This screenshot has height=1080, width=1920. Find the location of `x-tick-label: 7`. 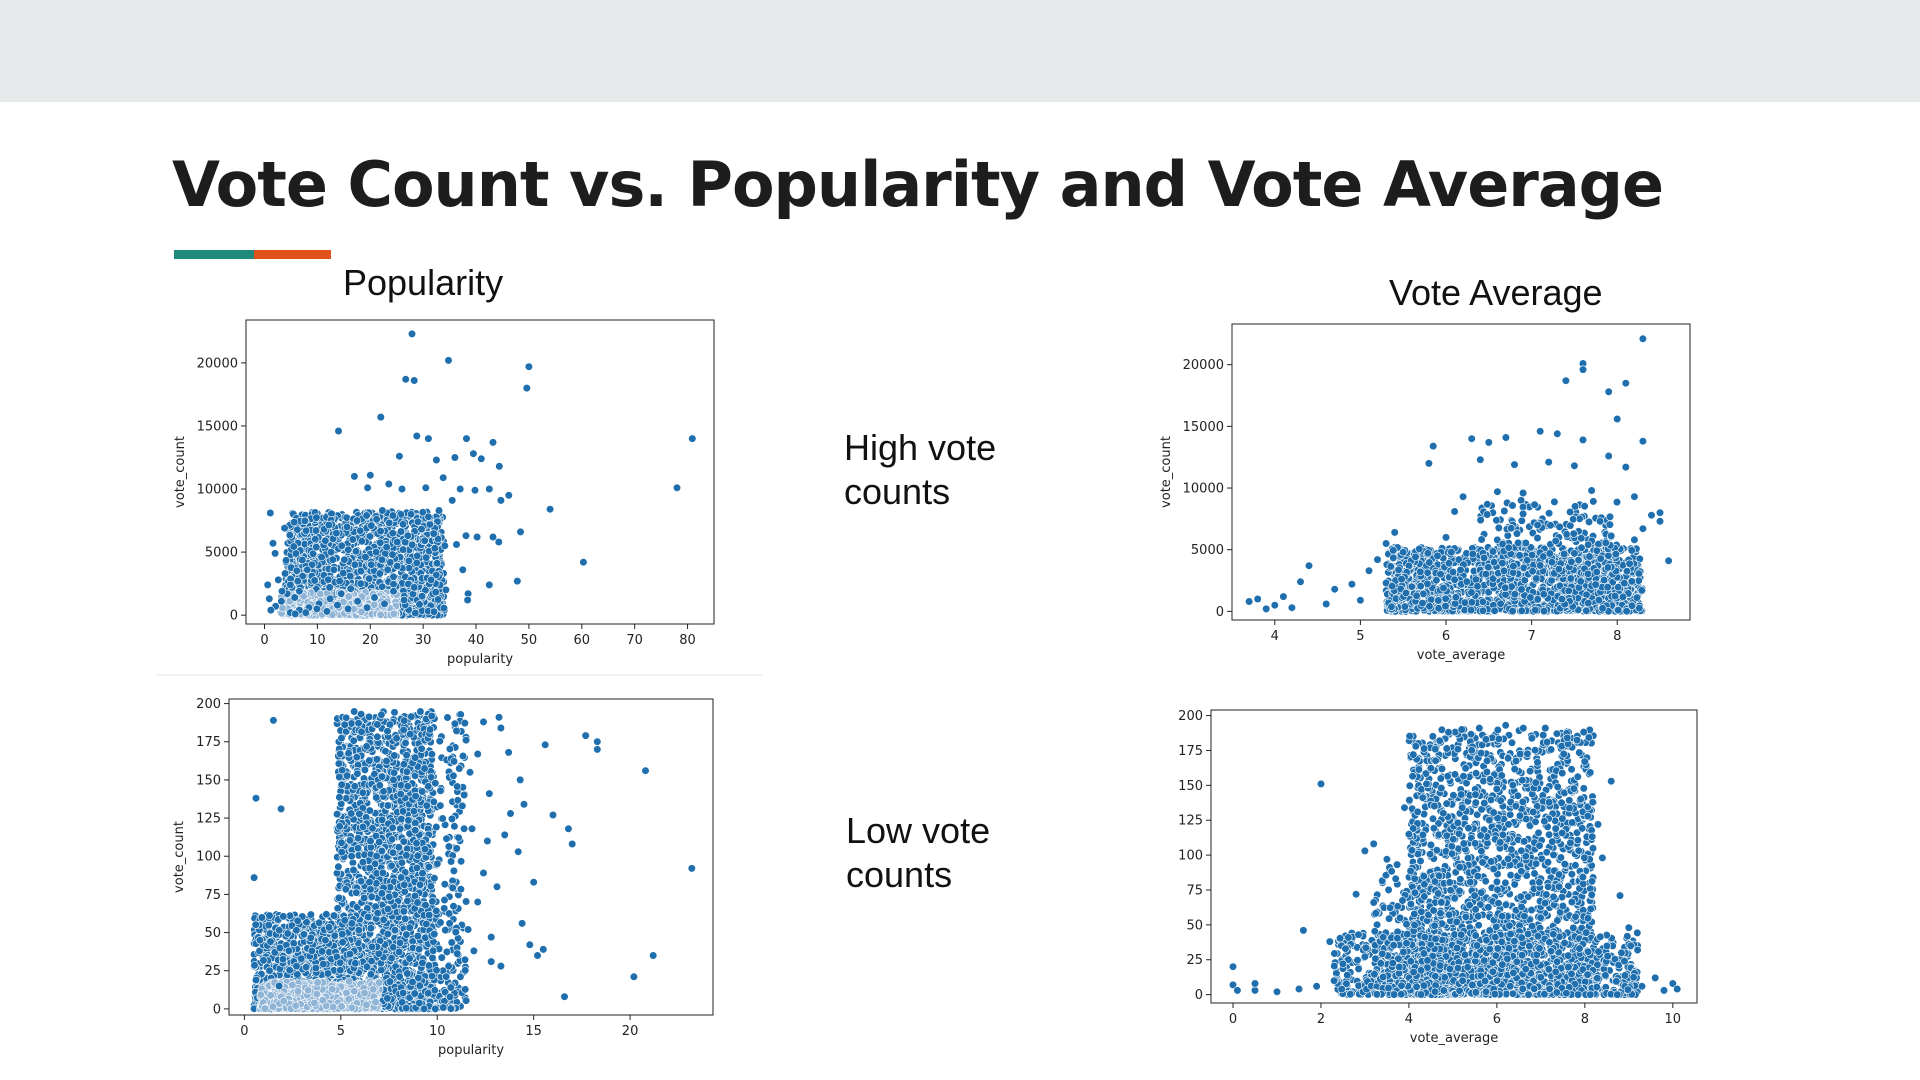

x-tick-label: 7 is located at coordinates (1531, 636).